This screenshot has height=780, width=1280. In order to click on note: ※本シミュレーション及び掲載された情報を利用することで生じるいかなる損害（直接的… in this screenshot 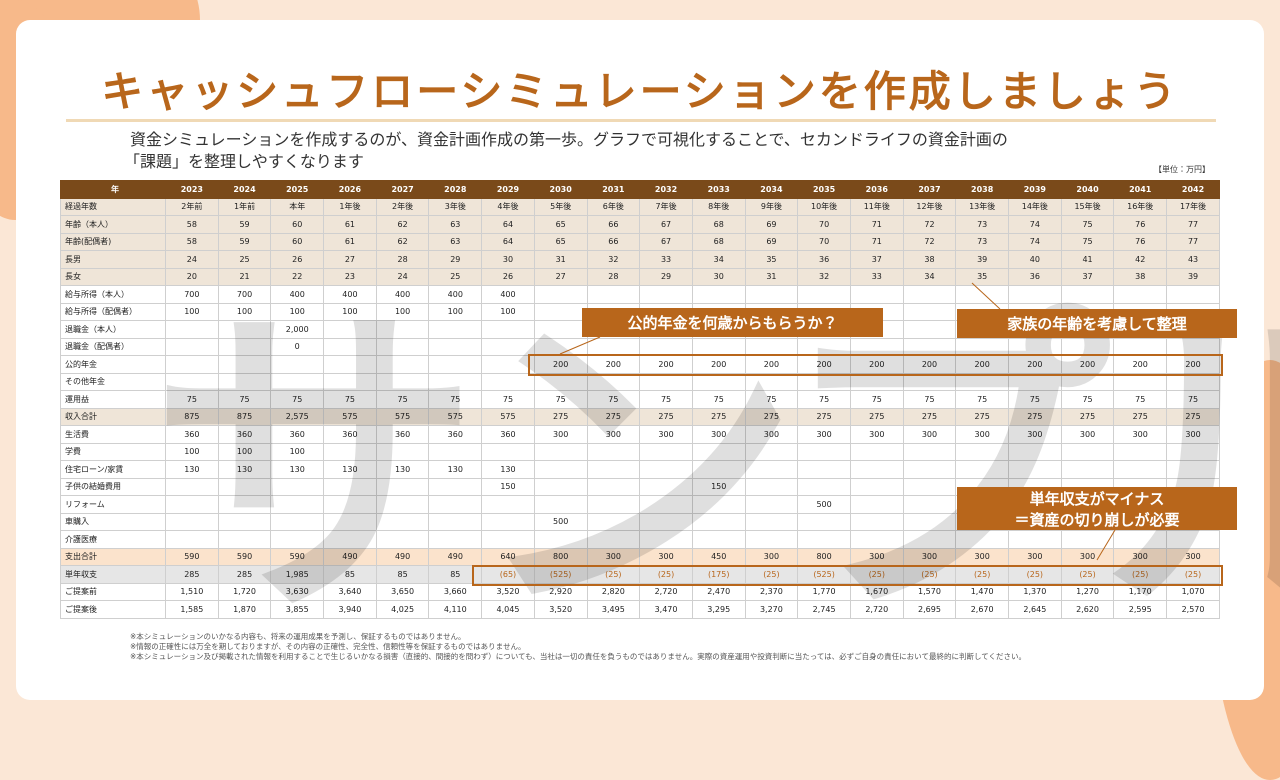, I will do `click(650, 656)`.